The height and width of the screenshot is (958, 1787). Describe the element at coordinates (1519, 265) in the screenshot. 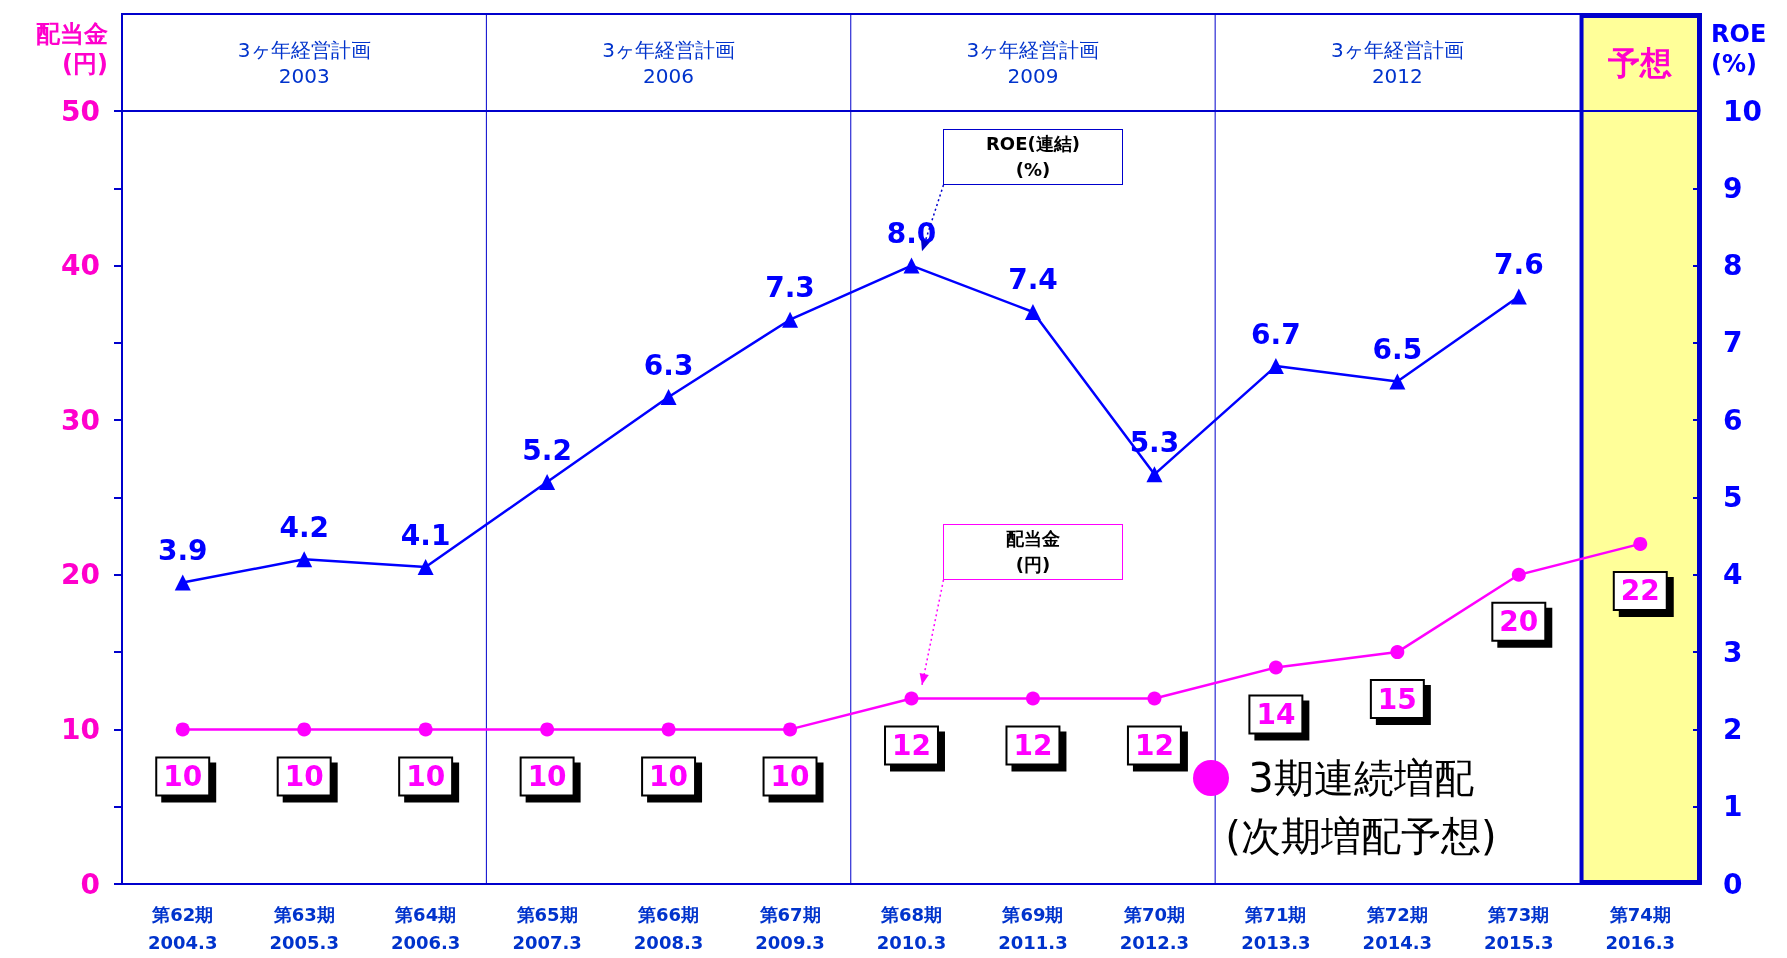

I see `data-label: 7.6` at that location.